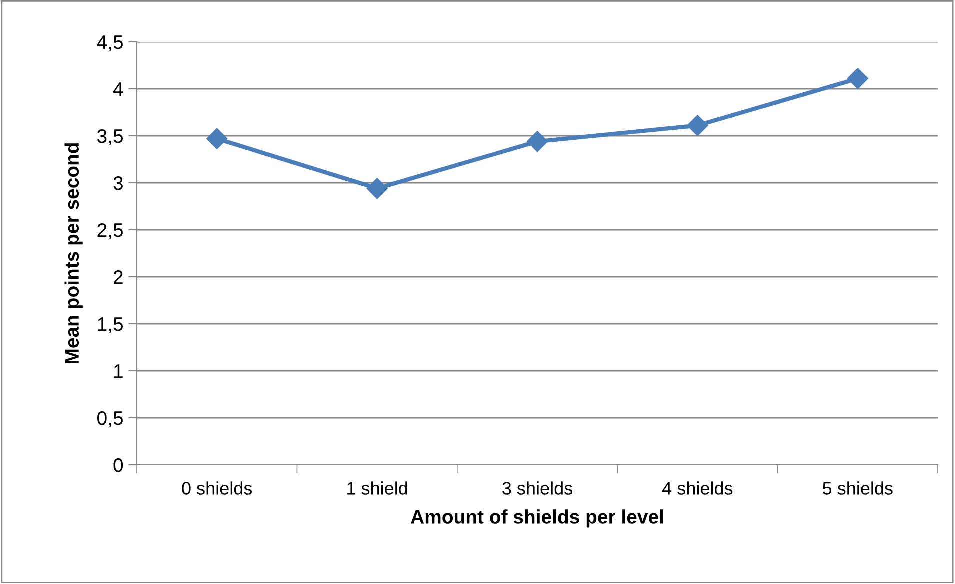 This screenshot has height=584, width=955. I want to click on x-tick-label: 3 shields, so click(537, 488).